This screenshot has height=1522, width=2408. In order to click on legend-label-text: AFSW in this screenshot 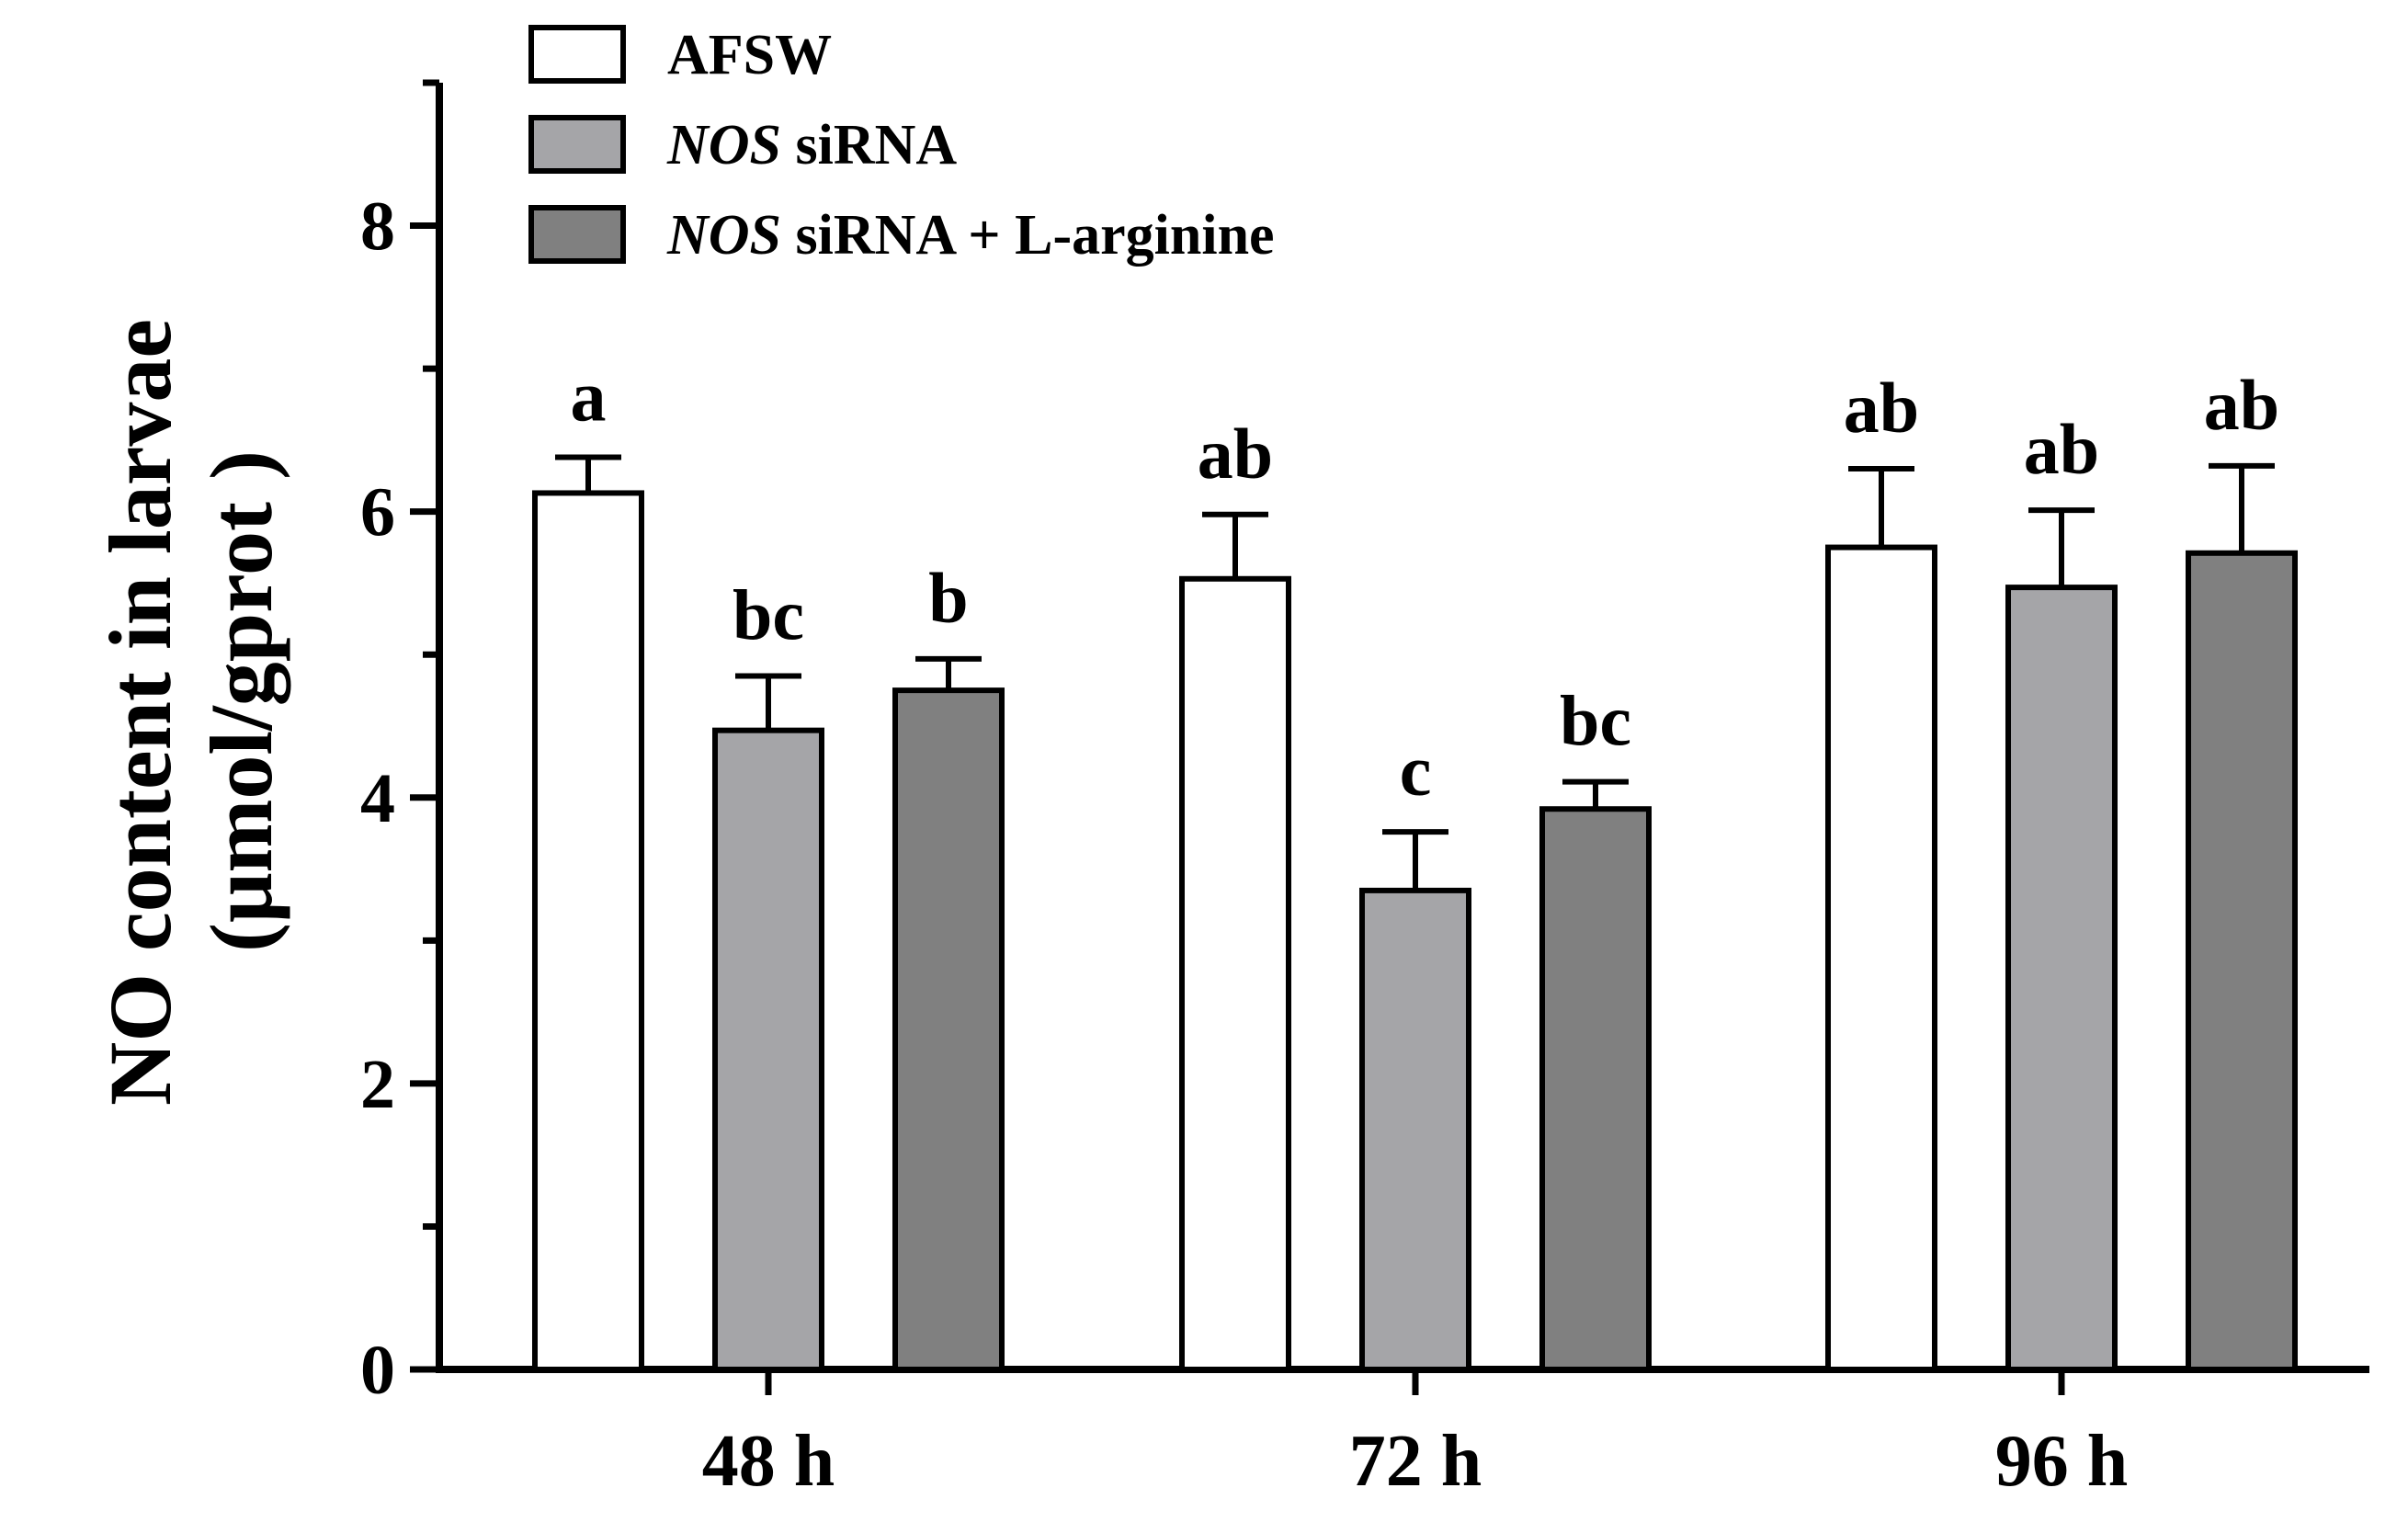, I will do `click(749, 55)`.